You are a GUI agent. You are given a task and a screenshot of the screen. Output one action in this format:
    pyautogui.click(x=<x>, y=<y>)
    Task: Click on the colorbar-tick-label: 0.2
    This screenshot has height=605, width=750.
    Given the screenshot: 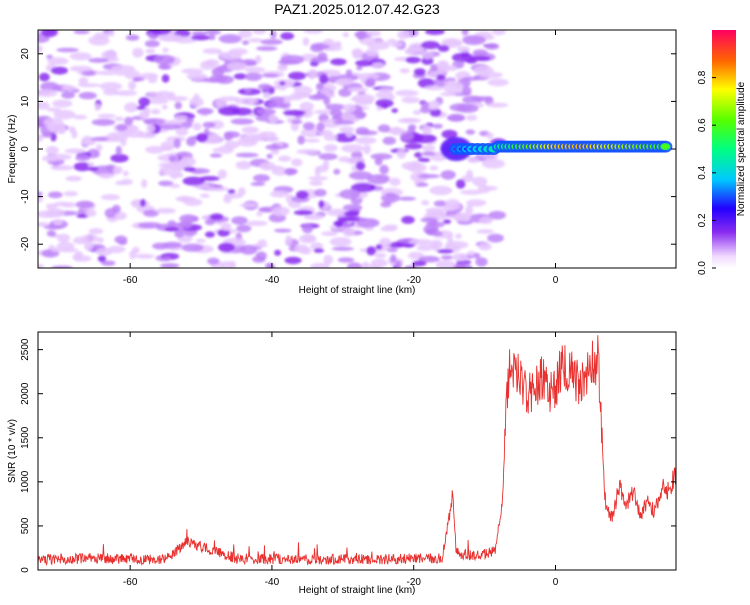 What is the action you would take?
    pyautogui.click(x=702, y=220)
    